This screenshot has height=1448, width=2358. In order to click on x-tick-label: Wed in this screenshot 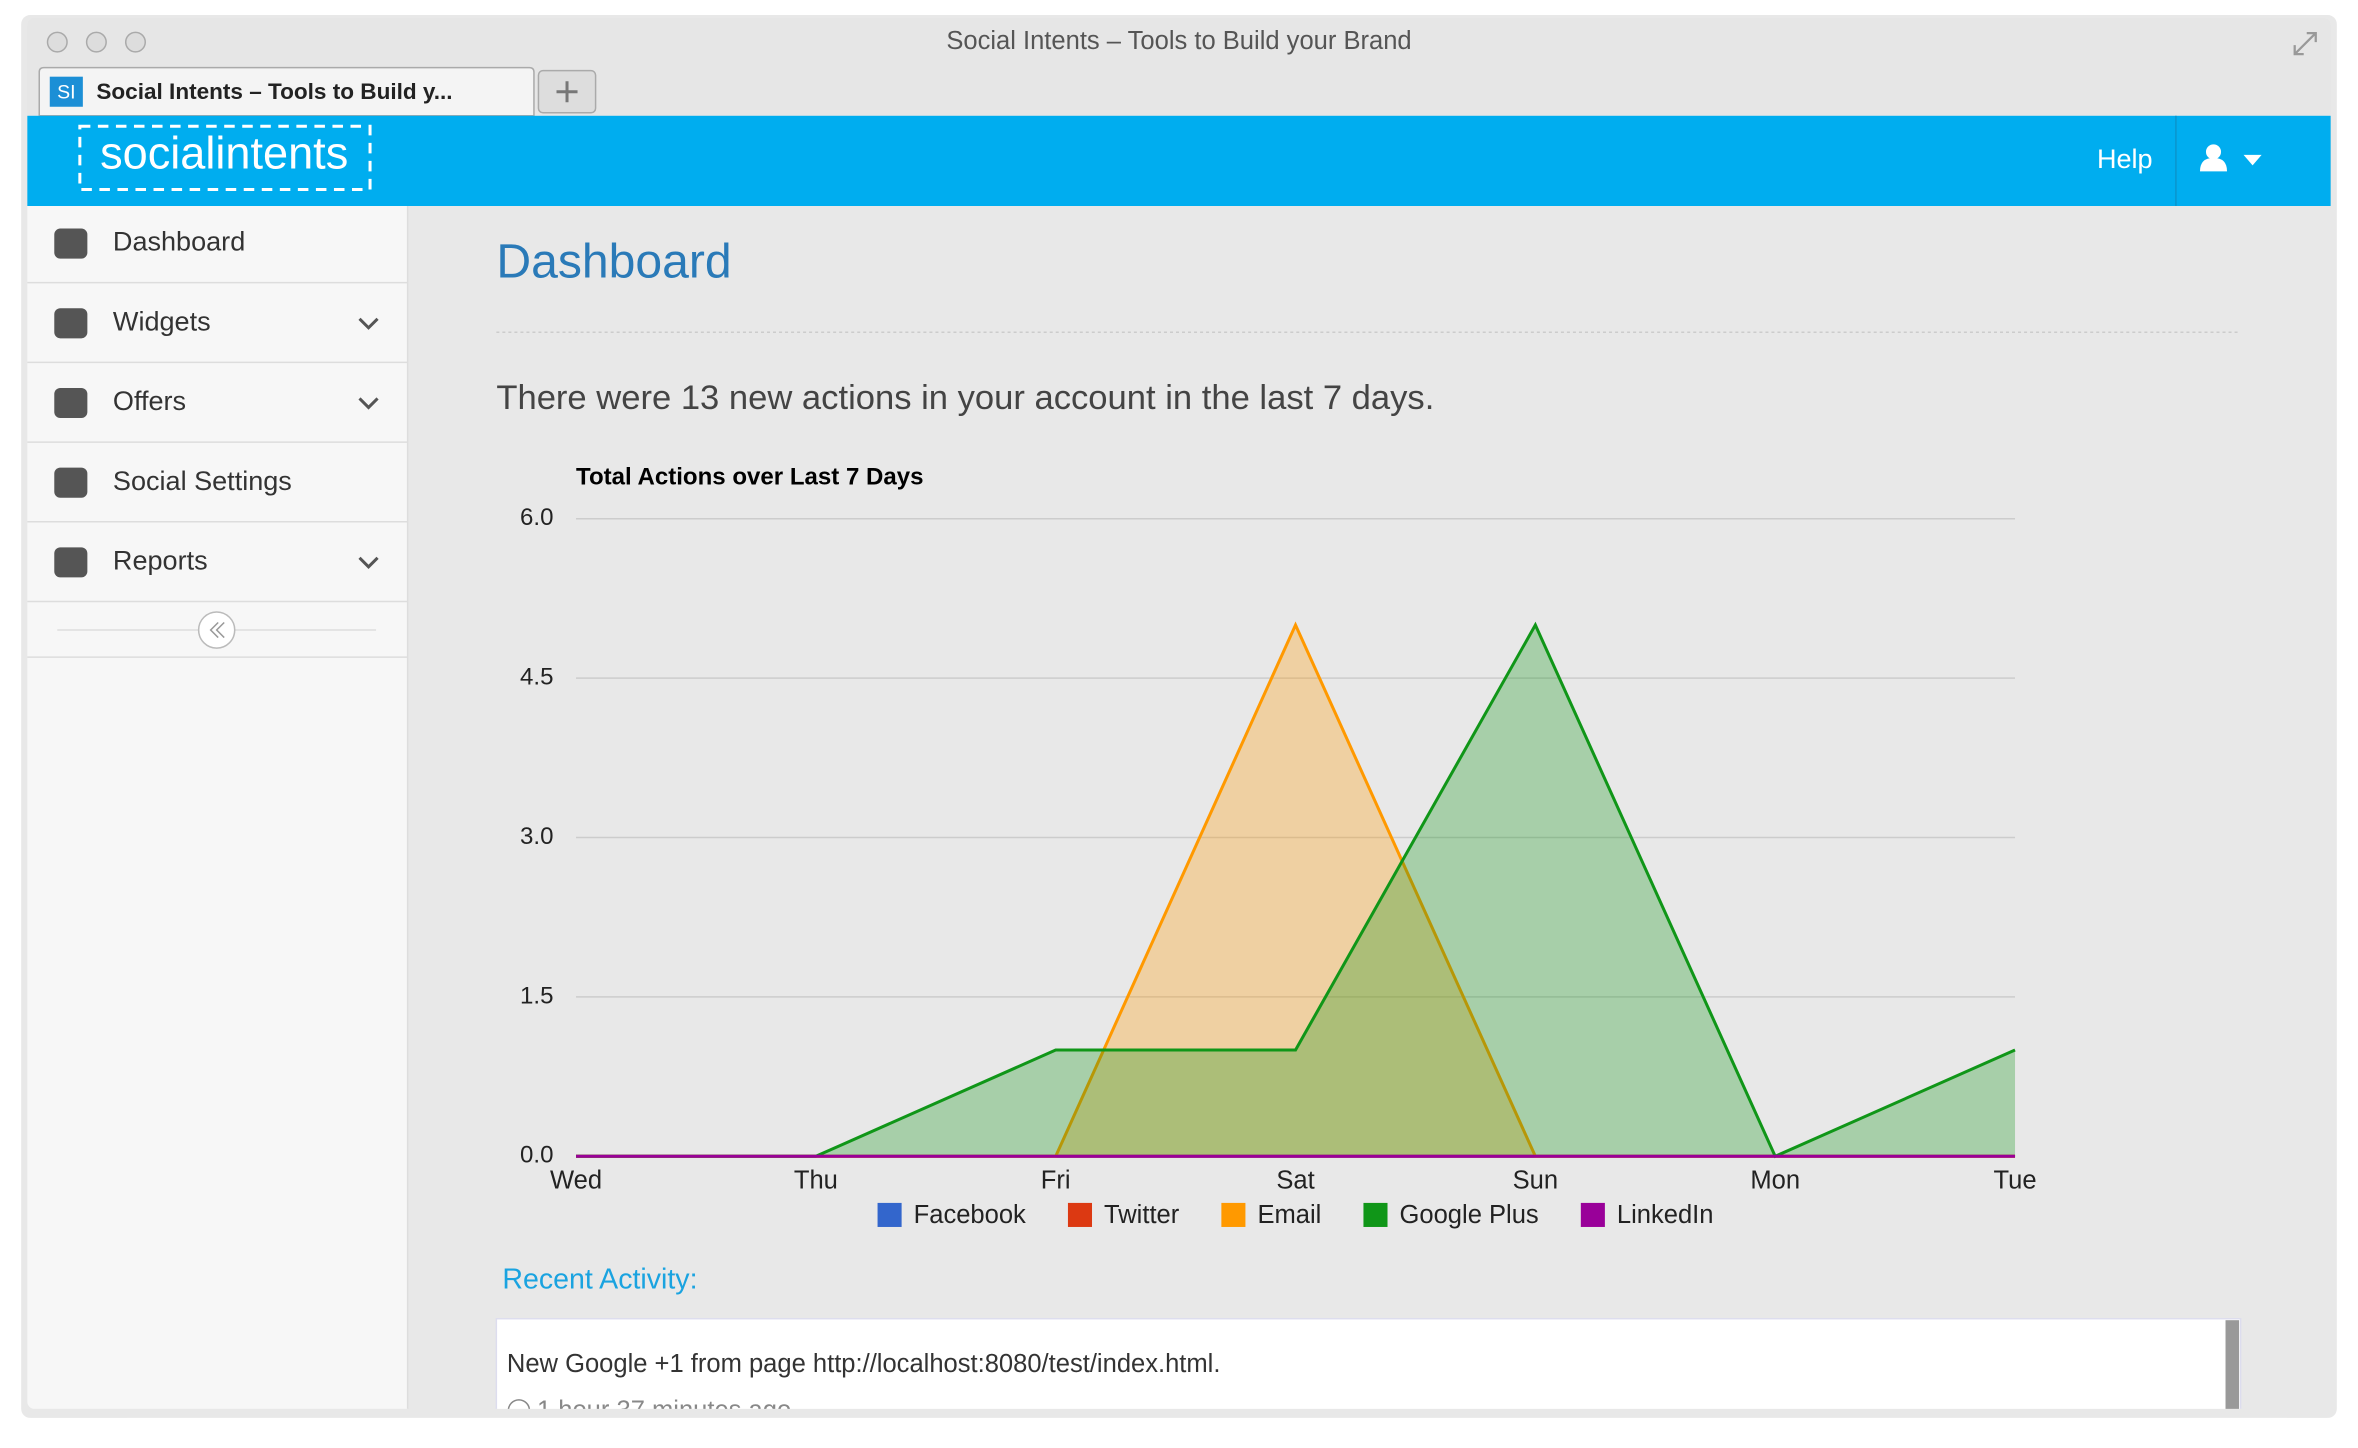, I will do `click(576, 1181)`.